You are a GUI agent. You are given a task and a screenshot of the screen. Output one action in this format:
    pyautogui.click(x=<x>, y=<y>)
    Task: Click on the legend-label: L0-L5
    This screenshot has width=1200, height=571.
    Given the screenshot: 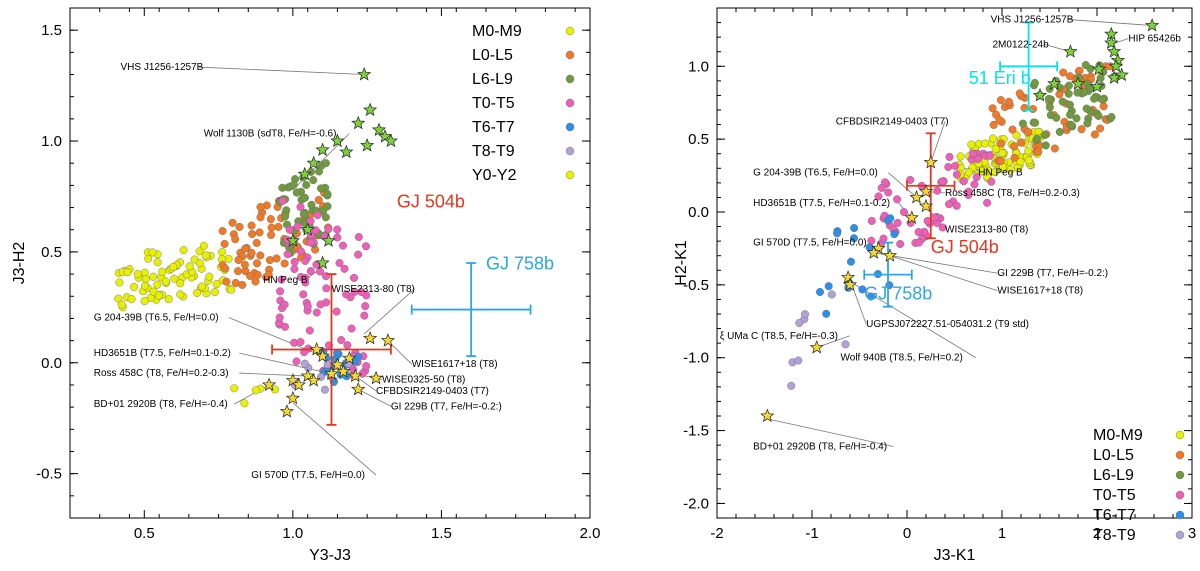 What is the action you would take?
    pyautogui.click(x=1113, y=455)
    